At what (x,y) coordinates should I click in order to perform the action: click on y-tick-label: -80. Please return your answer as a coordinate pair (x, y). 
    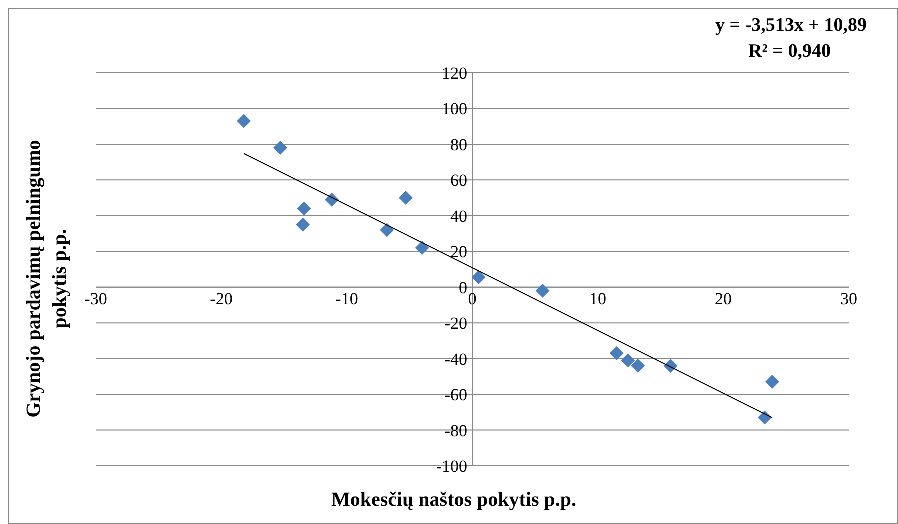
    Looking at the image, I should click on (456, 430).